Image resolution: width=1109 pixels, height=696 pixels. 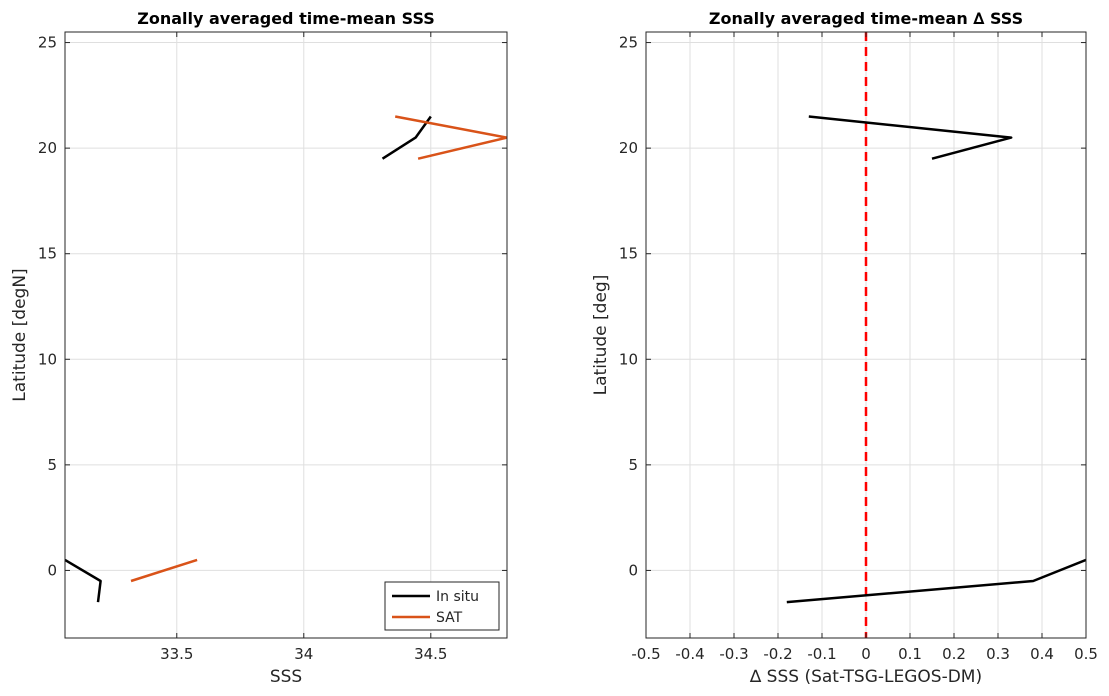 What do you see at coordinates (1042, 654) in the screenshot?
I see `x-tick-label: 0.4` at bounding box center [1042, 654].